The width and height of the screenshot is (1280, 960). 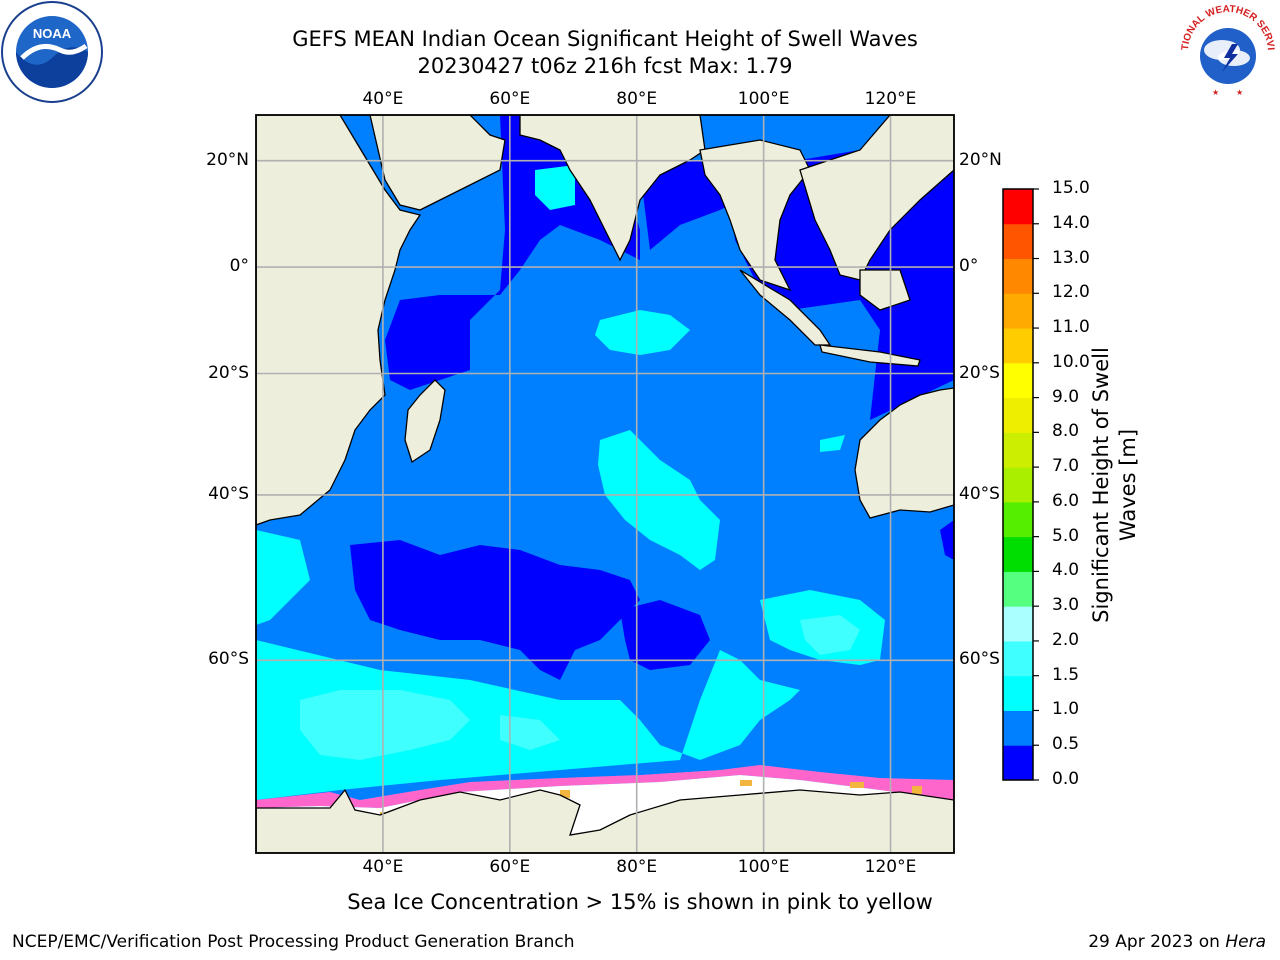 What do you see at coordinates (52, 33) in the screenshot?
I see `noaa-logo-text: NOAA` at bounding box center [52, 33].